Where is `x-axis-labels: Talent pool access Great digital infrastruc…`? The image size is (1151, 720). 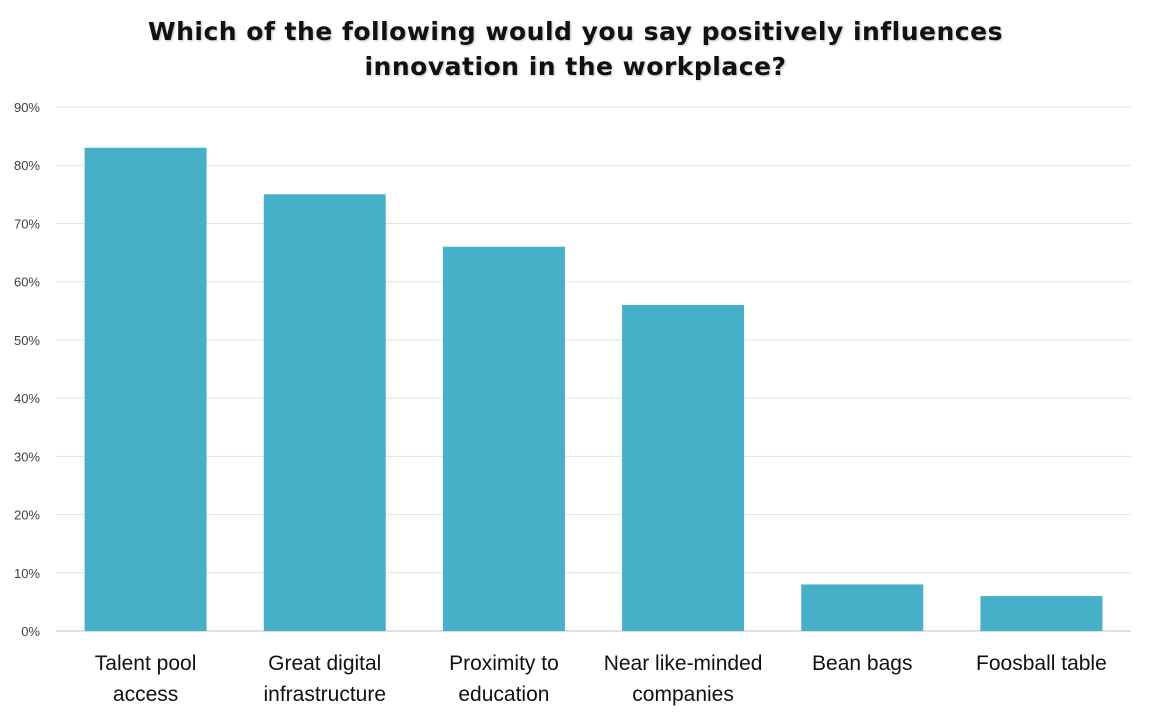
x-axis-labels: Talent pool access Great digital infrastruc… is located at coordinates (601, 679).